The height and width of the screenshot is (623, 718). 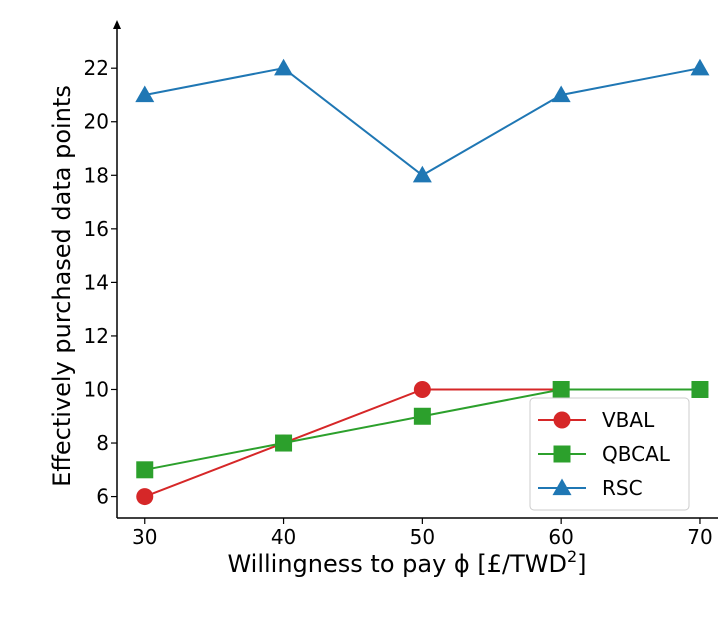 I want to click on y-tick-label: 20, so click(x=96, y=122).